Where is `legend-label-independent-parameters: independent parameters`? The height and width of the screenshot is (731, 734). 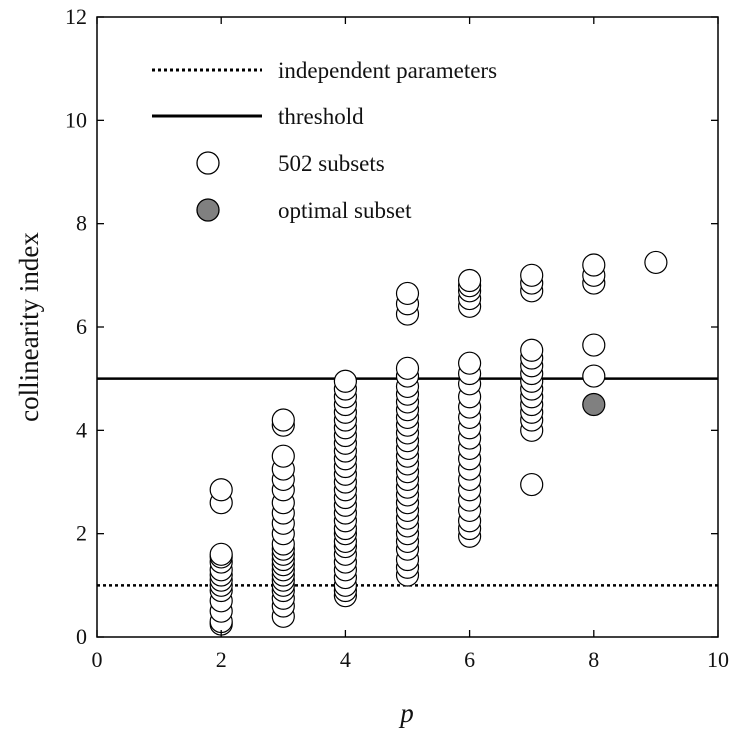 legend-label-independent-parameters: independent parameters is located at coordinates (387, 70).